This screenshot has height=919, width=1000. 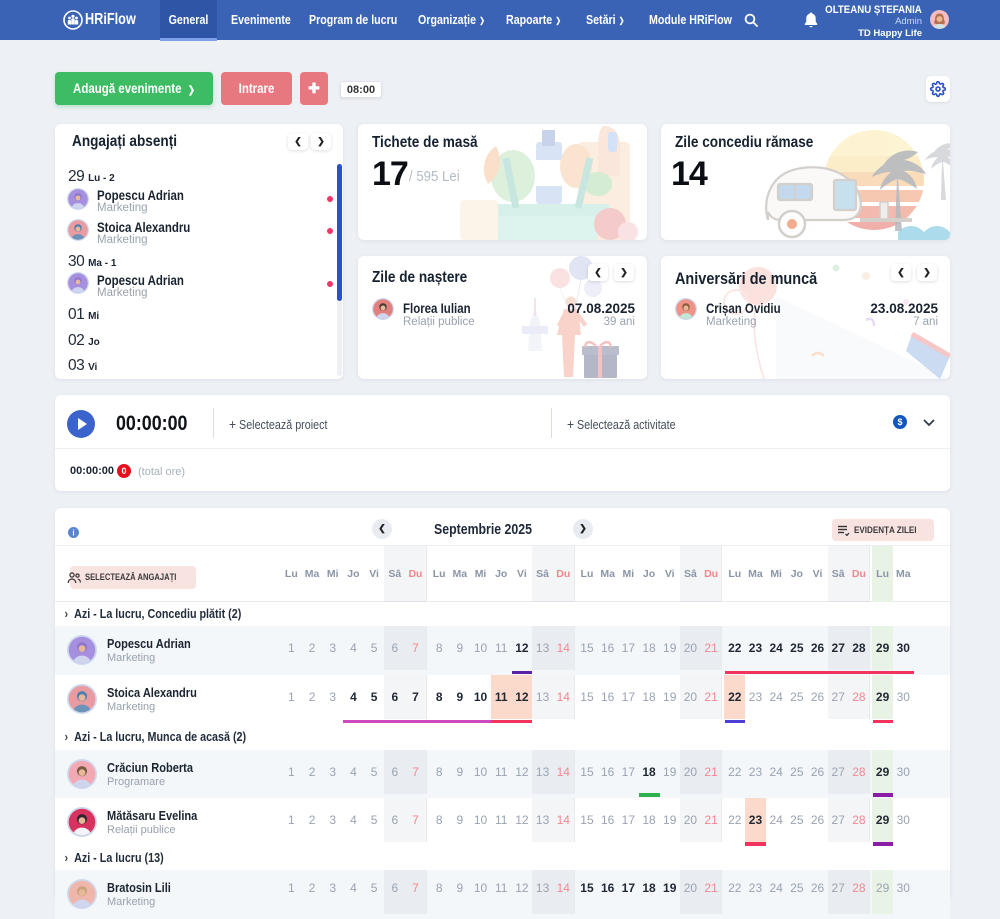 I want to click on svg-text: i, so click(x=73, y=532).